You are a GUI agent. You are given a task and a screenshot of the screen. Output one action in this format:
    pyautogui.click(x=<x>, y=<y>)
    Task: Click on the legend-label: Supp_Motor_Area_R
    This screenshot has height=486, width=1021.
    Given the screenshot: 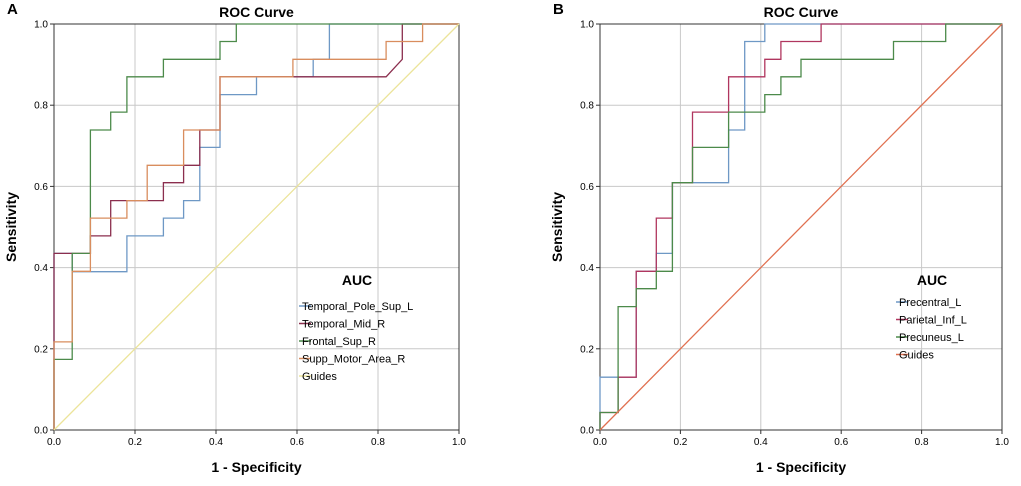 What is the action you would take?
    pyautogui.click(x=353, y=360)
    